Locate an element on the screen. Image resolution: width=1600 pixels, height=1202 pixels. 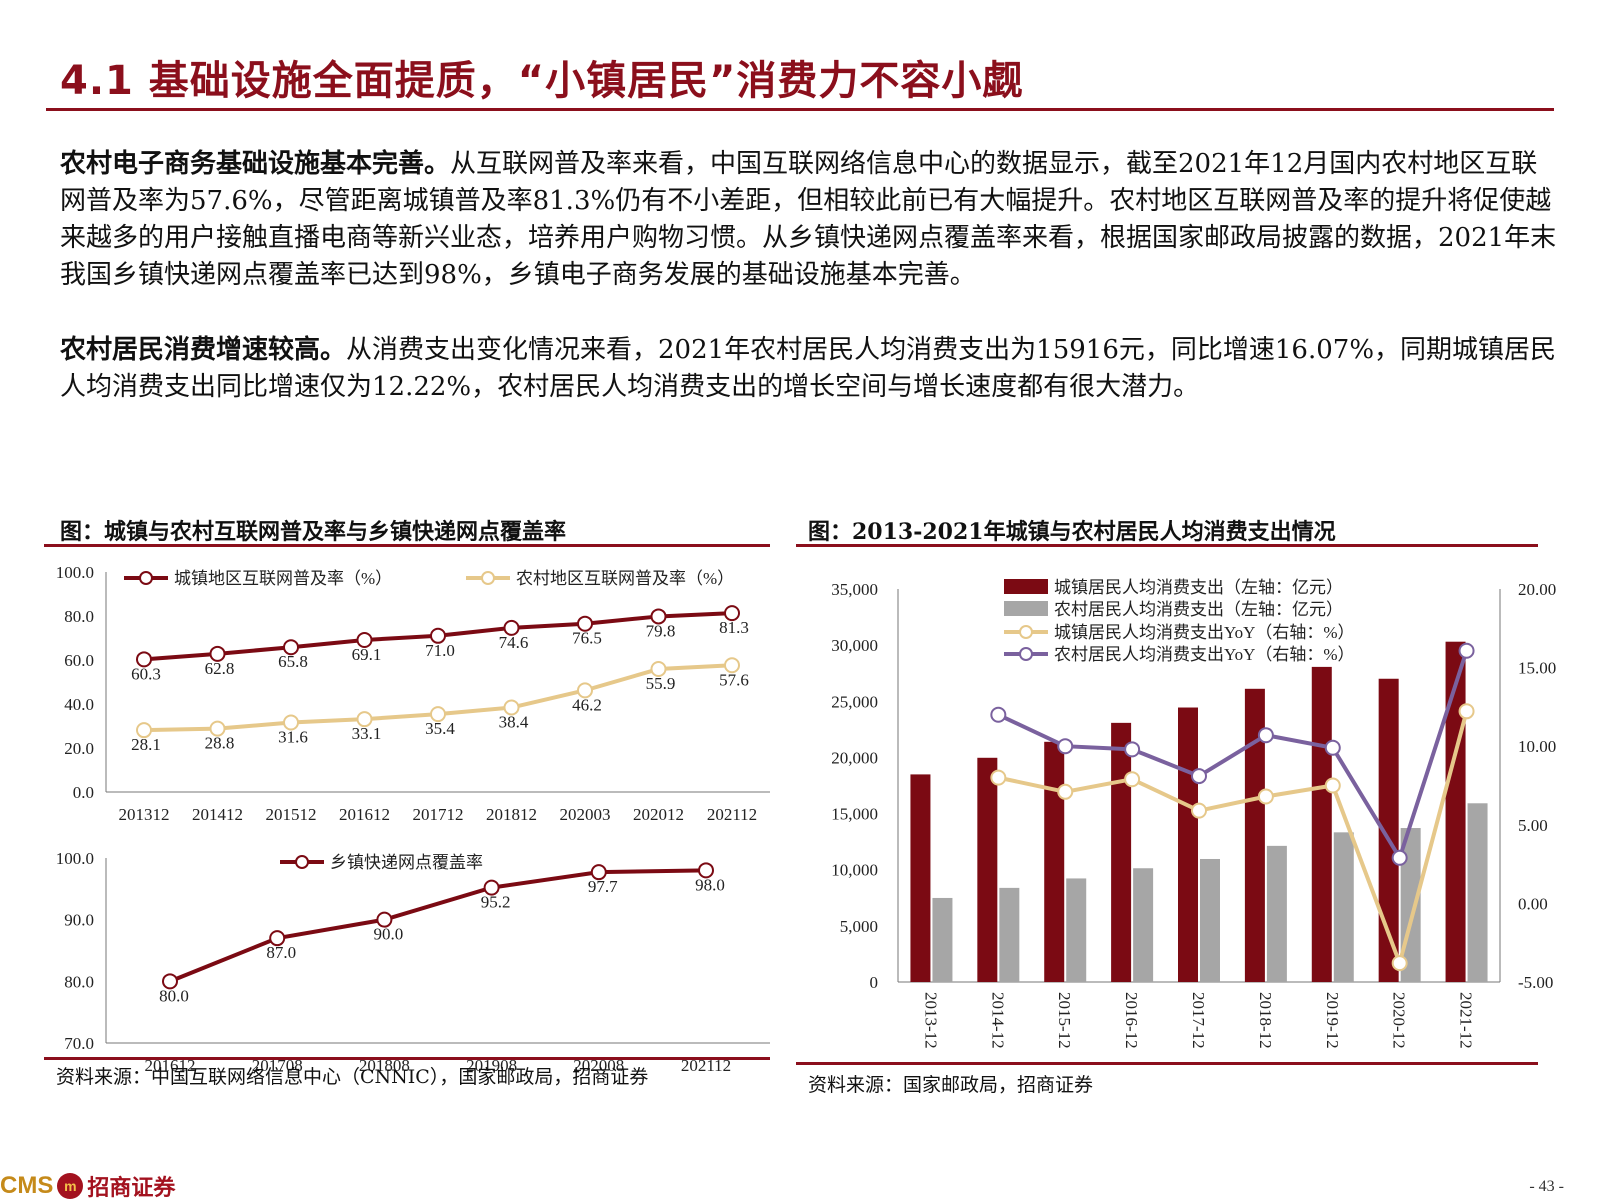
internet-chart-x-tick: 202003 is located at coordinates (585, 814).